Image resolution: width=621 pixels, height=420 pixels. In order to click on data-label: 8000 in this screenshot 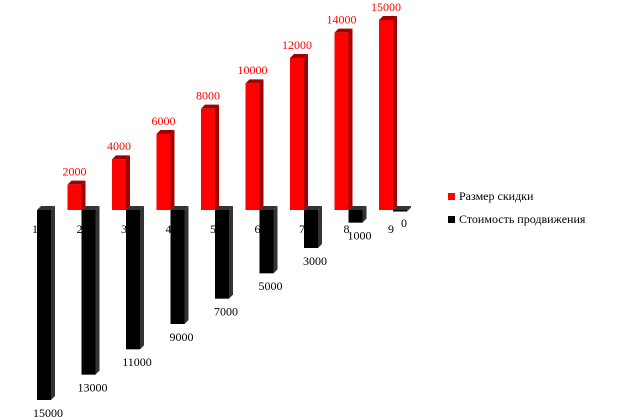, I will do `click(208, 95)`.